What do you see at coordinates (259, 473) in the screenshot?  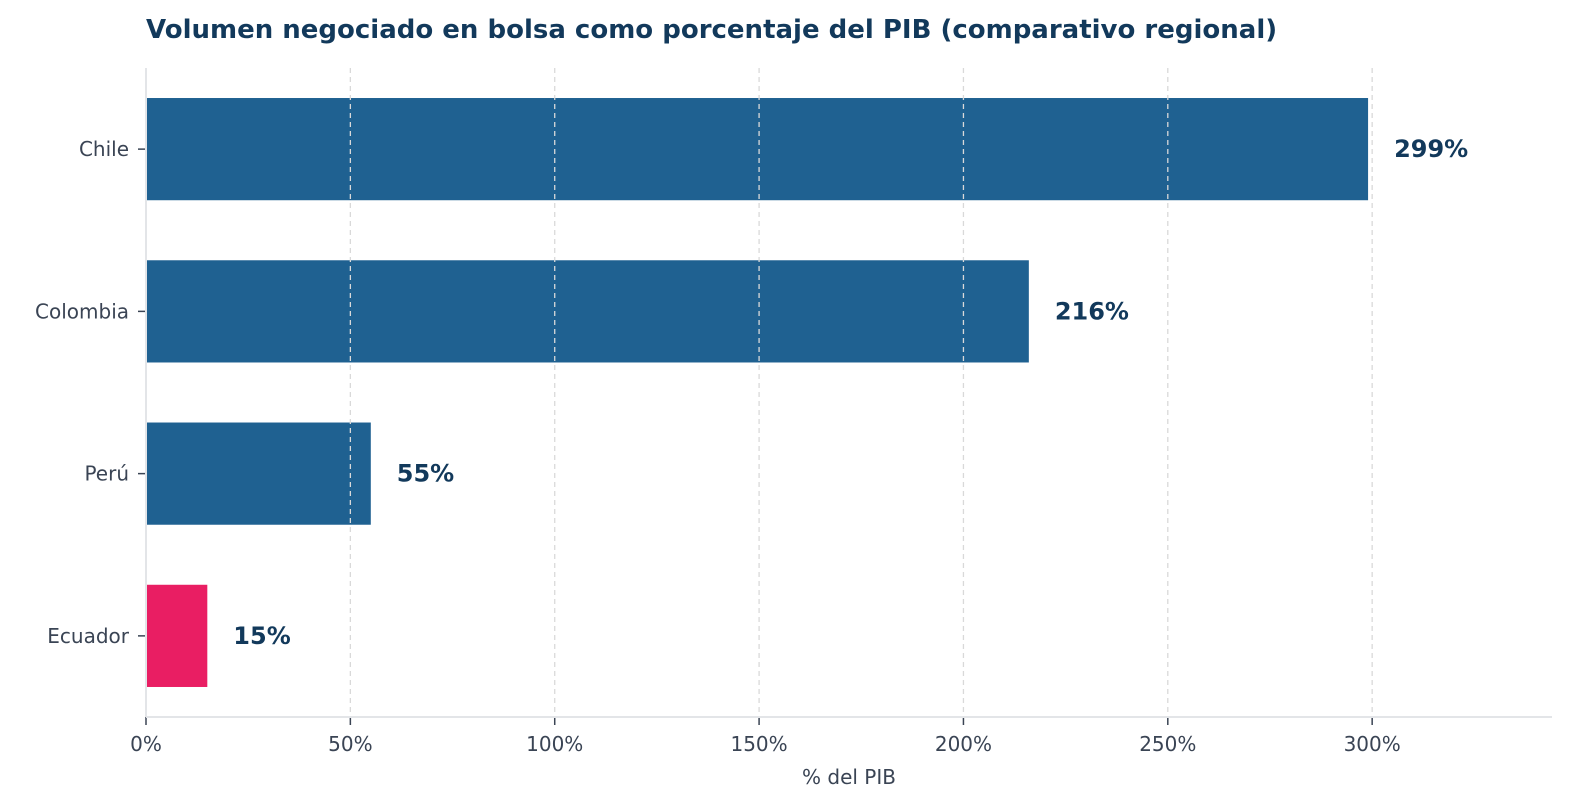 I see `bar-perú` at bounding box center [259, 473].